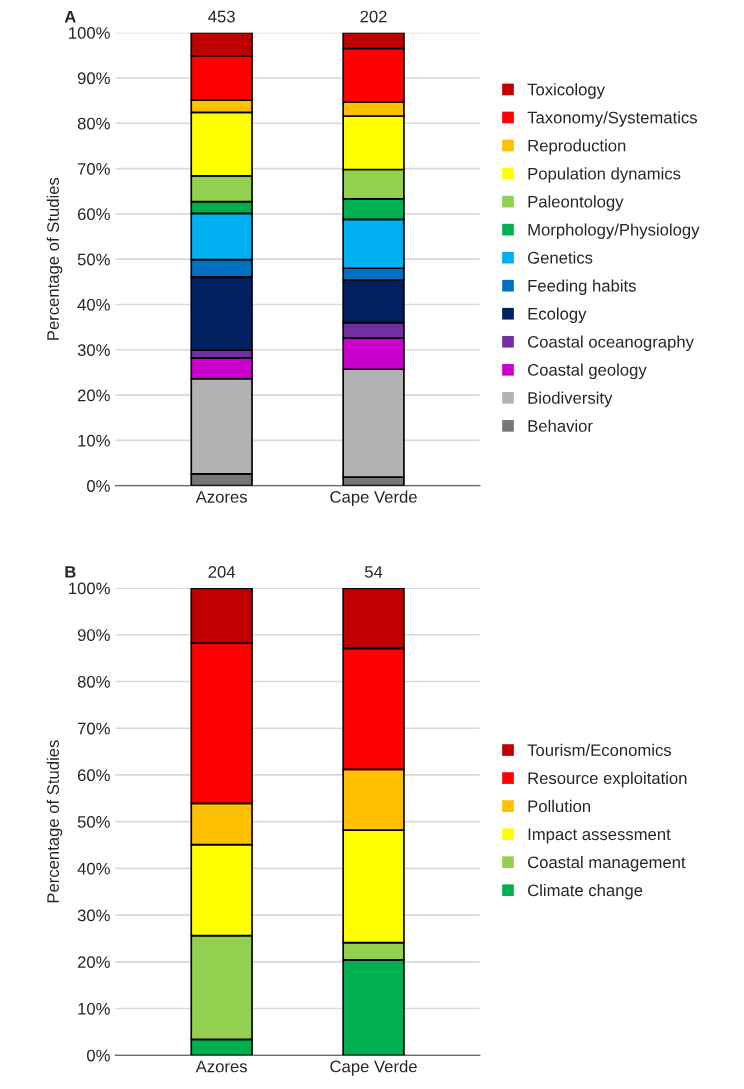  Describe the element at coordinates (577, 147) in the screenshot. I see `legend-label: Reproduction` at that location.